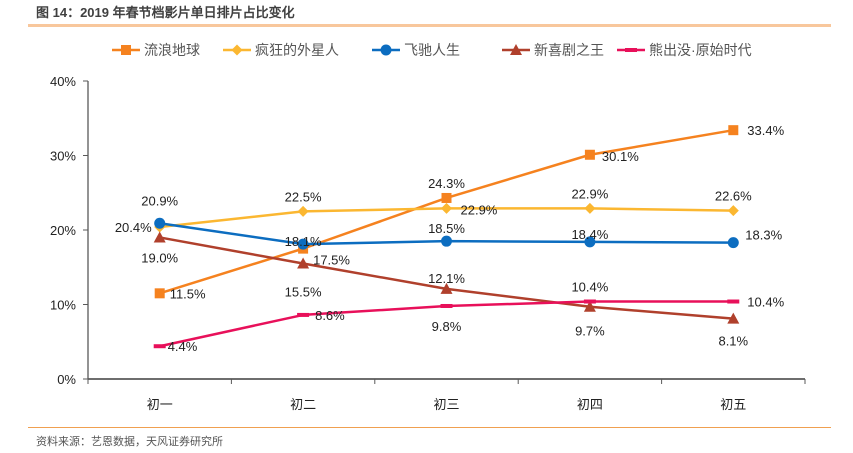 The height and width of the screenshot is (453, 853). I want to click on data-label: 11.5%, so click(188, 293).